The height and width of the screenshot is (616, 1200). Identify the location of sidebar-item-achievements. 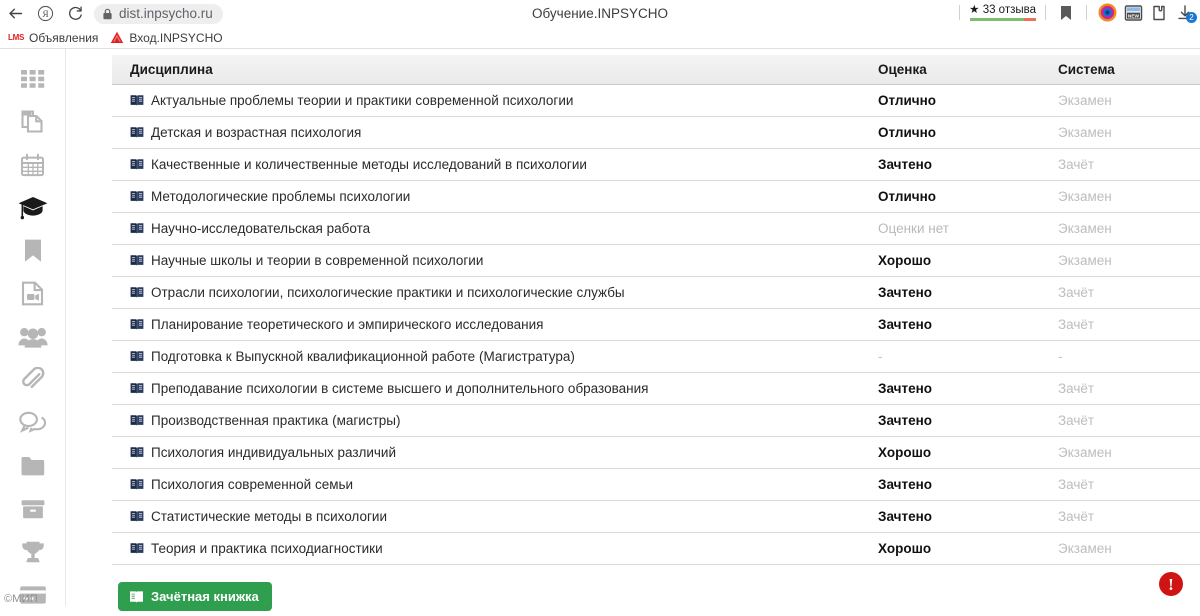
(32, 551).